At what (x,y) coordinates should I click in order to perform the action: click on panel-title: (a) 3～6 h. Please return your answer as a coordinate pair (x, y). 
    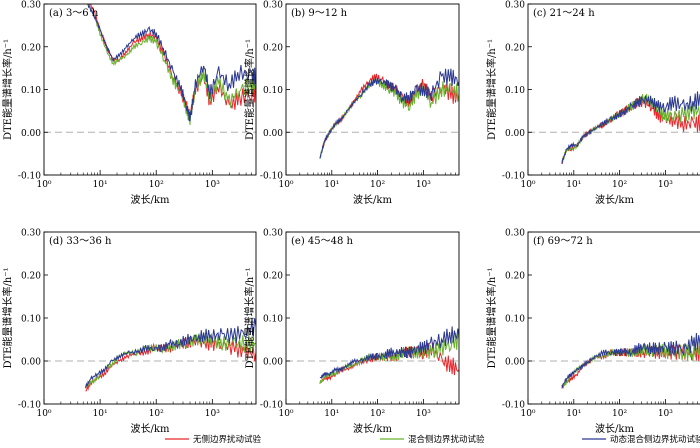
    Looking at the image, I should click on (74, 13).